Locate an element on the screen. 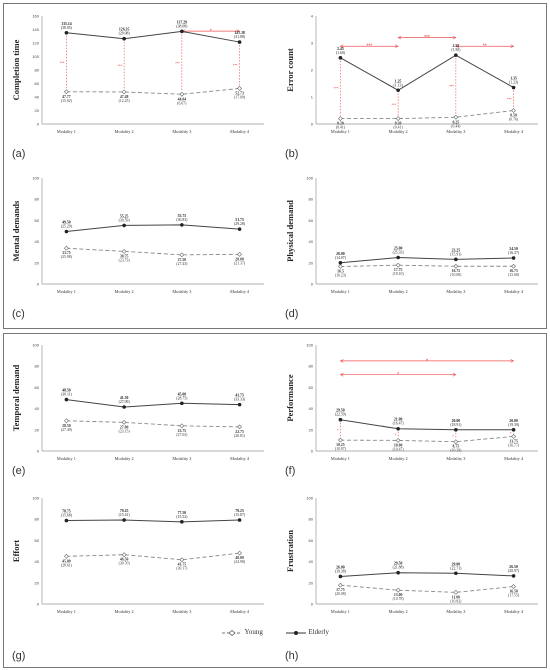 The image size is (550, 670). elderly-data-sd: (38.08) is located at coordinates (182, 26).